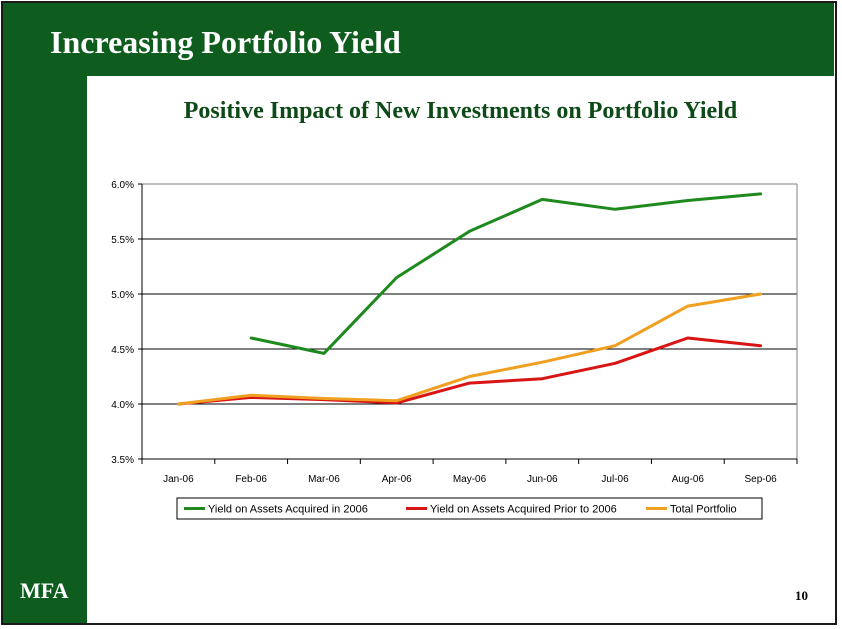 The height and width of the screenshot is (629, 842). What do you see at coordinates (44, 590) in the screenshot?
I see `company-logo: MFA` at bounding box center [44, 590].